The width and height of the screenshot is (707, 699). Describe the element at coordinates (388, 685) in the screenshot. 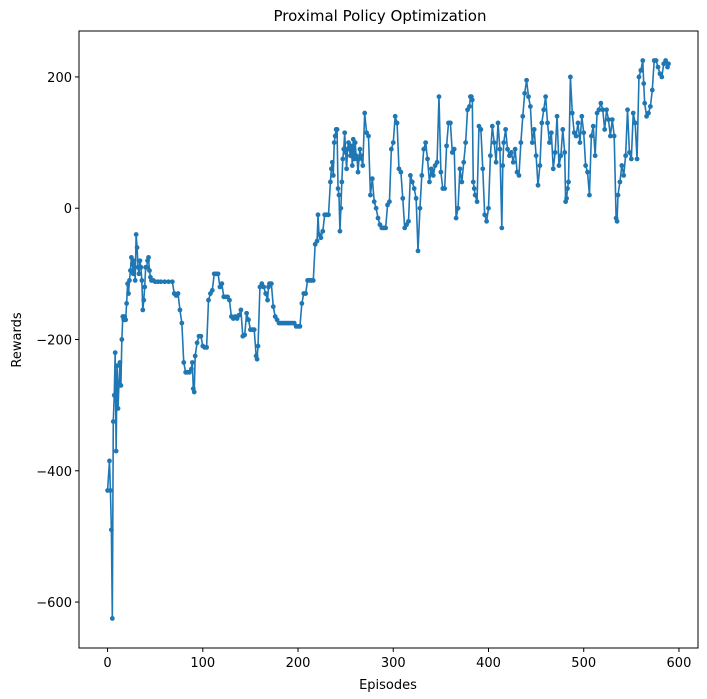

I see `x-axis-label: Episodes` at that location.